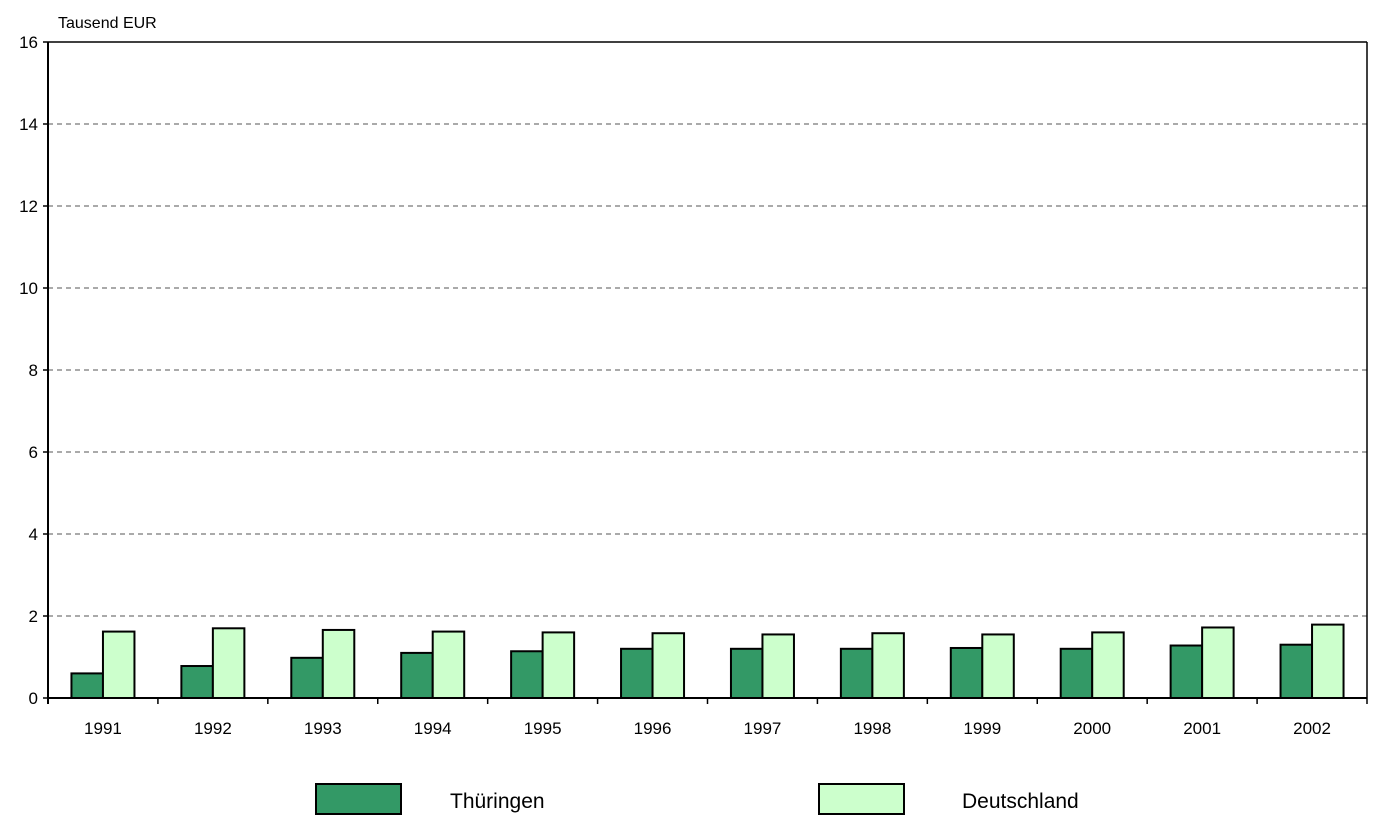 The width and height of the screenshot is (1375, 816). Describe the element at coordinates (697, 799) in the screenshot. I see `legend: Thüringen Deutschland` at that location.